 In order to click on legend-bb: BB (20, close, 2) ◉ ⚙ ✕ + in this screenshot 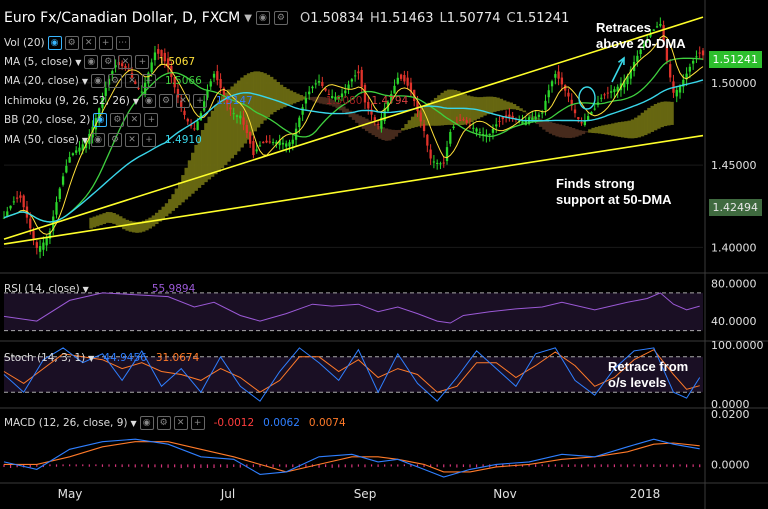, I will do `click(81, 120)`.